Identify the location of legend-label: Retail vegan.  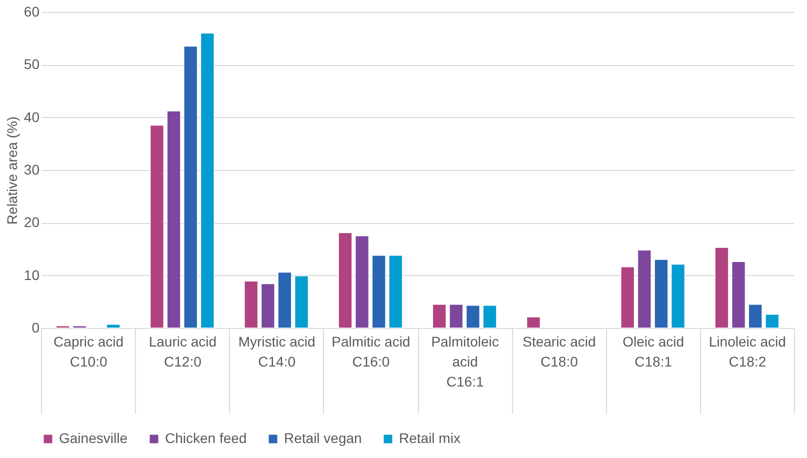
(323, 438).